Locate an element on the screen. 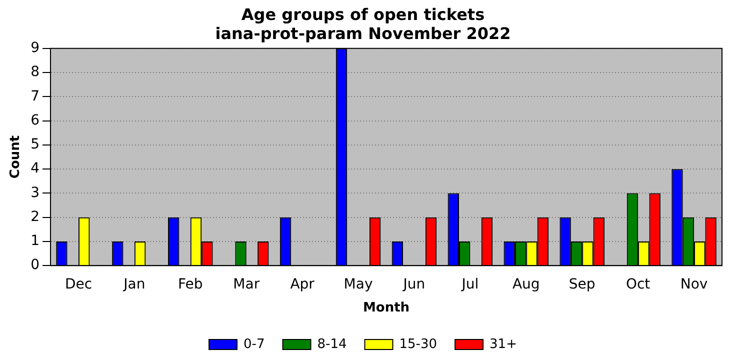 Image resolution: width=732 pixels, height=361 pixels. x-tick-label: Aug is located at coordinates (526, 284).